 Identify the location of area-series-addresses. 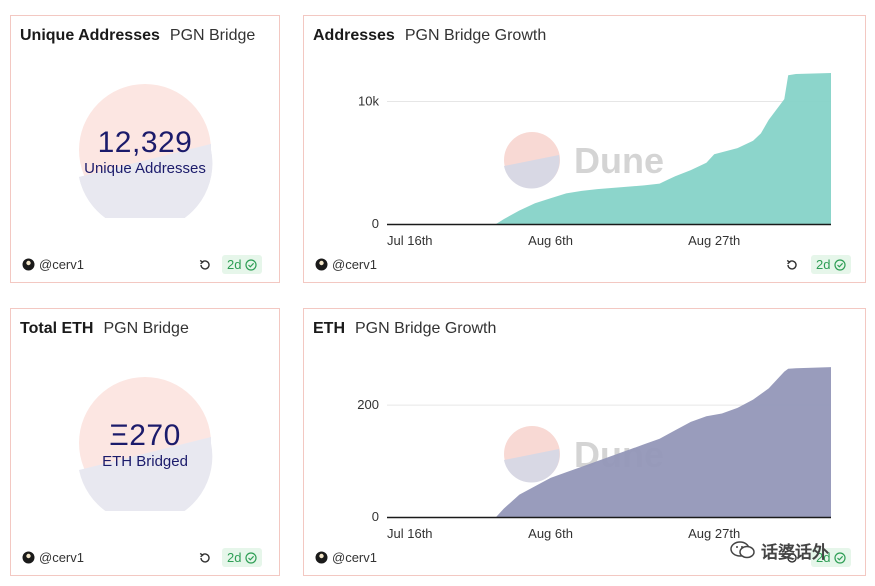
(609, 148).